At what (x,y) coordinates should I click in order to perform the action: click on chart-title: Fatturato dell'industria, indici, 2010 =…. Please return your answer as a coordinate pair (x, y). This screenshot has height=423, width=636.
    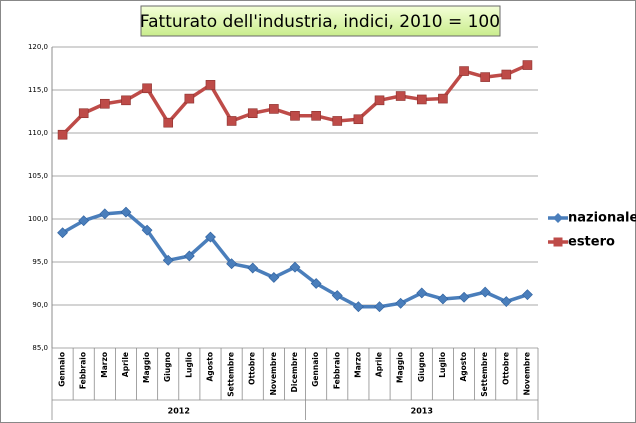
    Looking at the image, I should click on (320, 22).